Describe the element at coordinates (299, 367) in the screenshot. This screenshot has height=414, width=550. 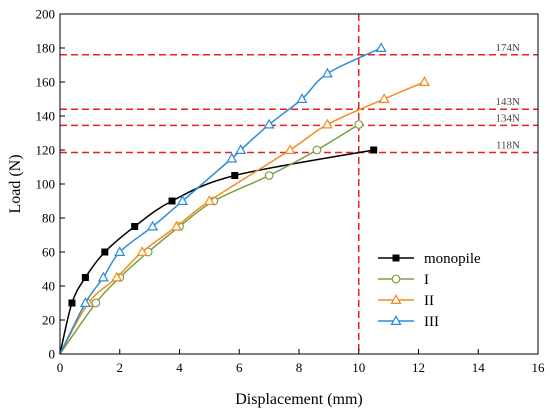
I see `x-tick-label: 8` at that location.